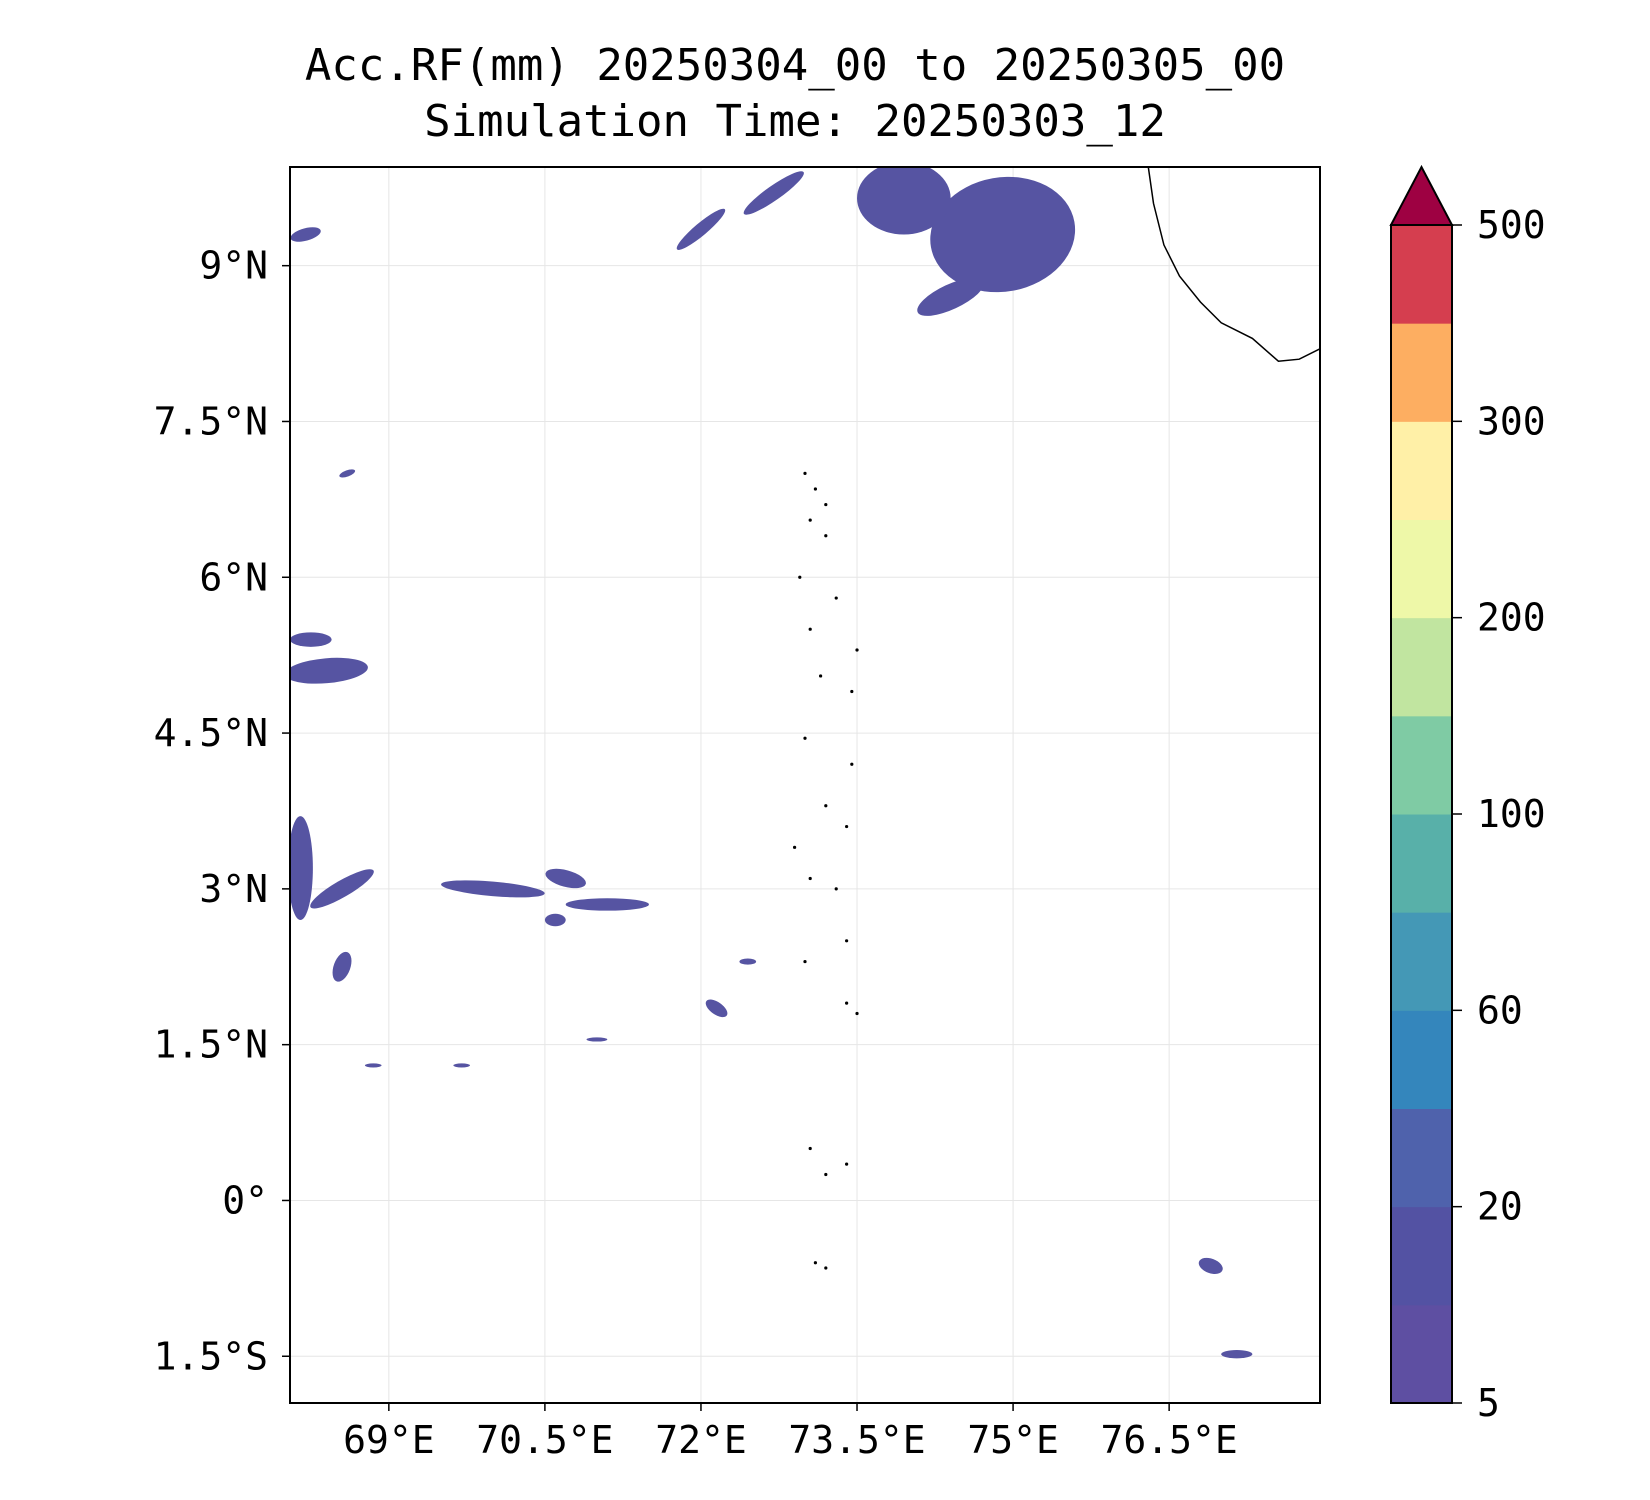 The height and width of the screenshot is (1500, 1650). Describe the element at coordinates (795, 65) in the screenshot. I see `title-line-1: Acc.RF(mm) 20250304_00 to 20250305_00` at that location.